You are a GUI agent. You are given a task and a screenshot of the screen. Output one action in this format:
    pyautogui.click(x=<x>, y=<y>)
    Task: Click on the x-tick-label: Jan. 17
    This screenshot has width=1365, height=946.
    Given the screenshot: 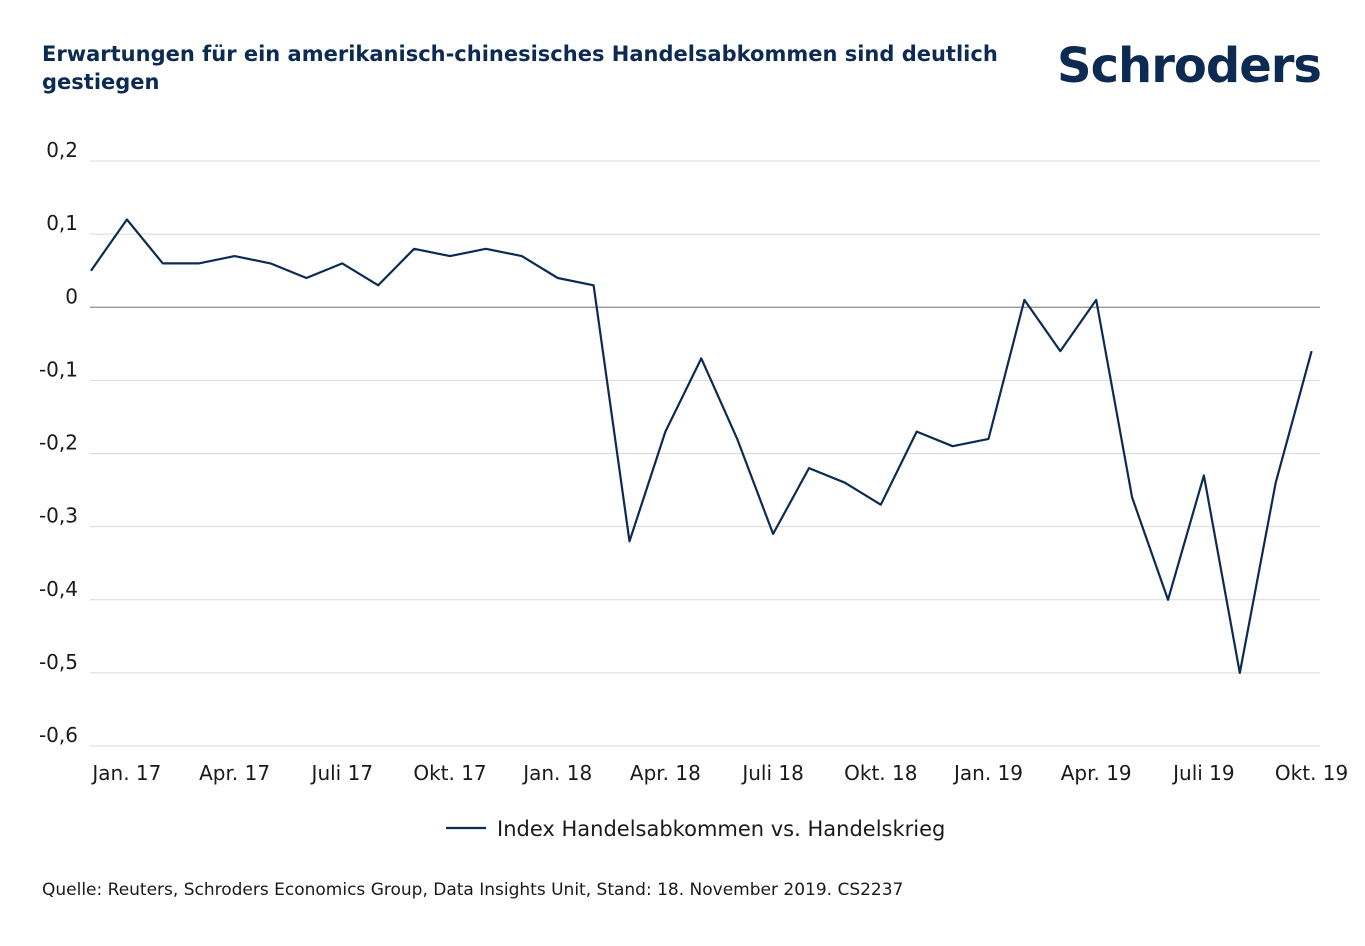 What is the action you would take?
    pyautogui.click(x=125, y=773)
    